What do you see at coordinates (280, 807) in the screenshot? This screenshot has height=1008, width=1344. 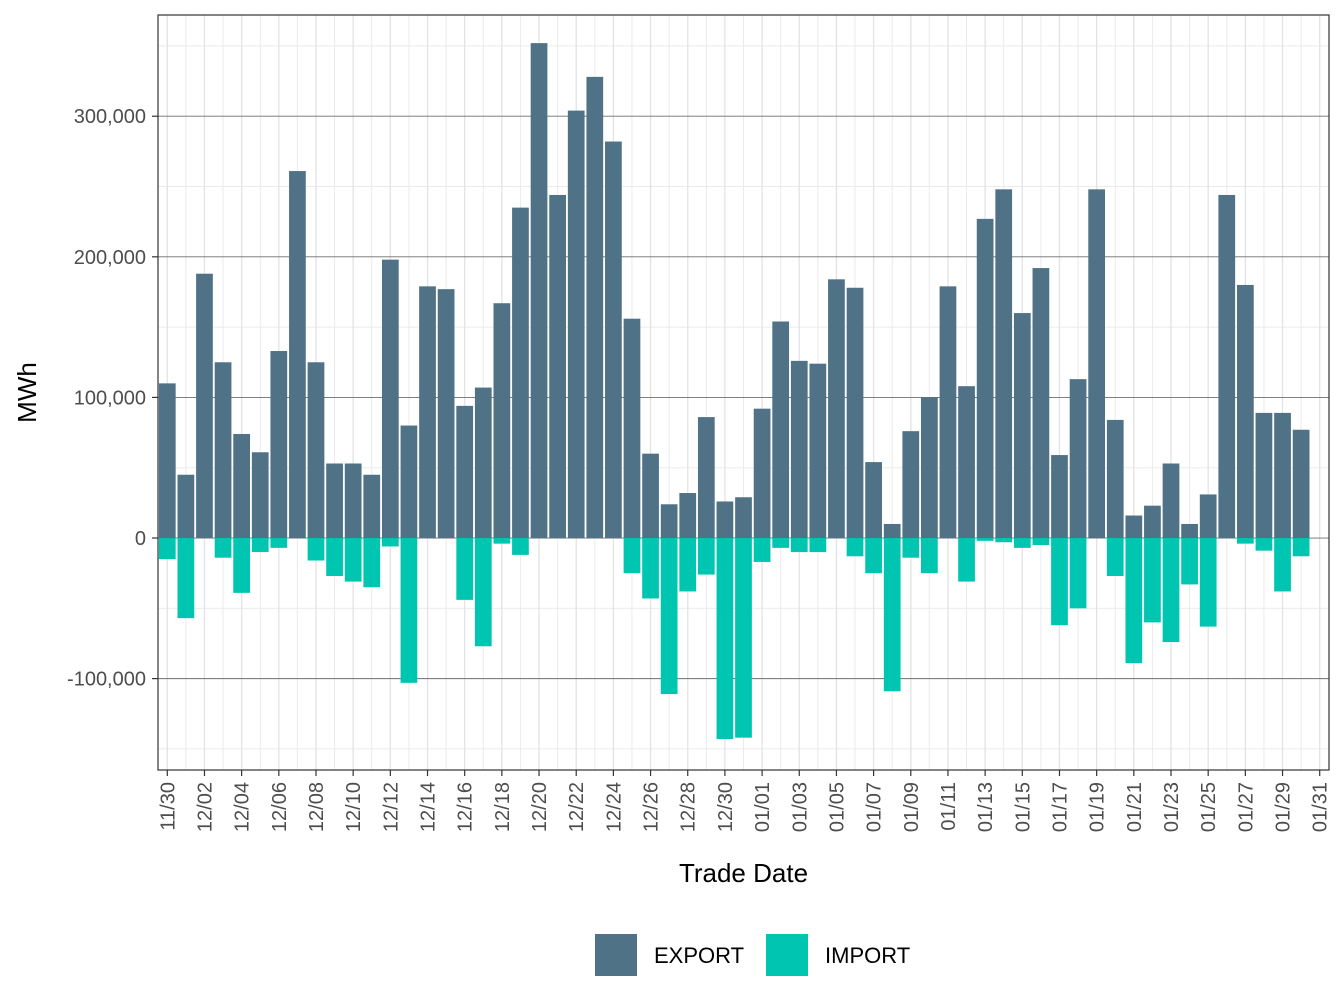 I see `x-tick-label: 12/06` at bounding box center [280, 807].